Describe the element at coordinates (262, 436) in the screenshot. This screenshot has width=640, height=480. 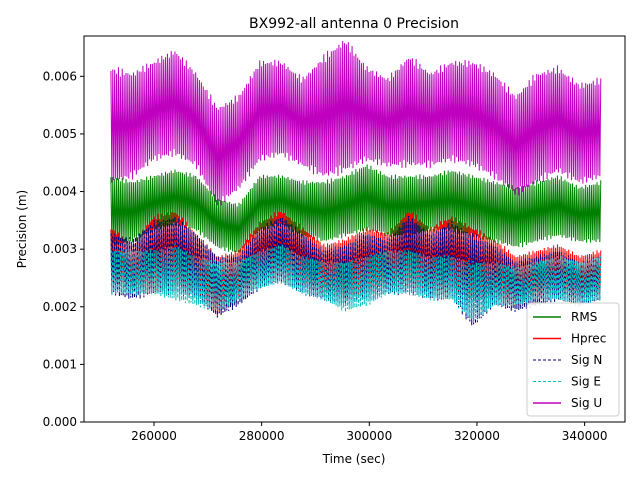
I see `x-tick-label: 280000` at that location.